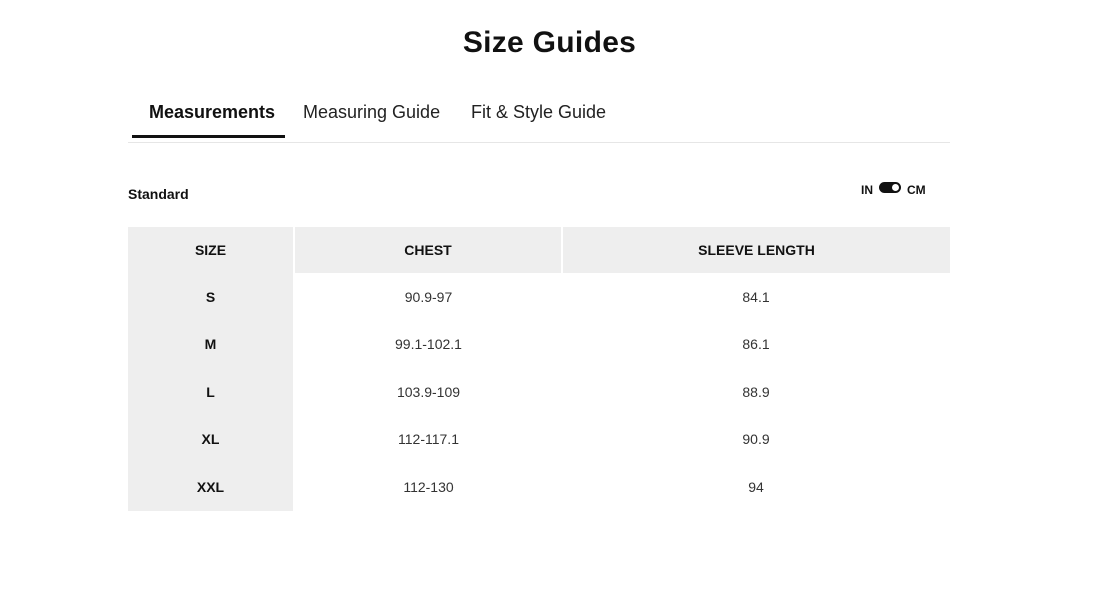  I want to click on header-chest: CHEST, so click(428, 250).